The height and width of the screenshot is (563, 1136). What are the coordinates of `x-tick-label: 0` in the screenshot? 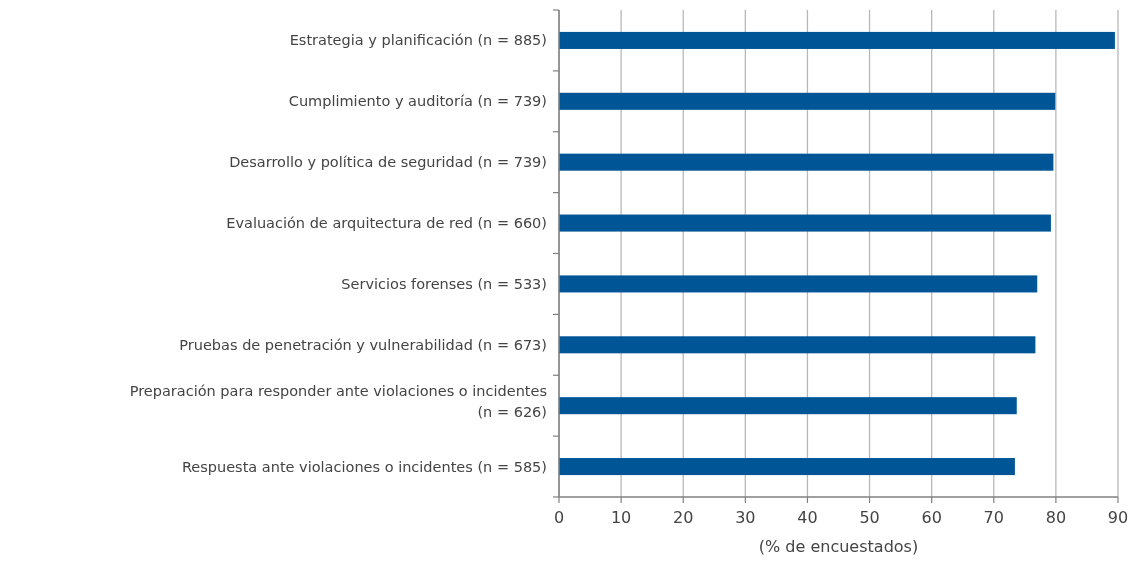 It's located at (559, 517).